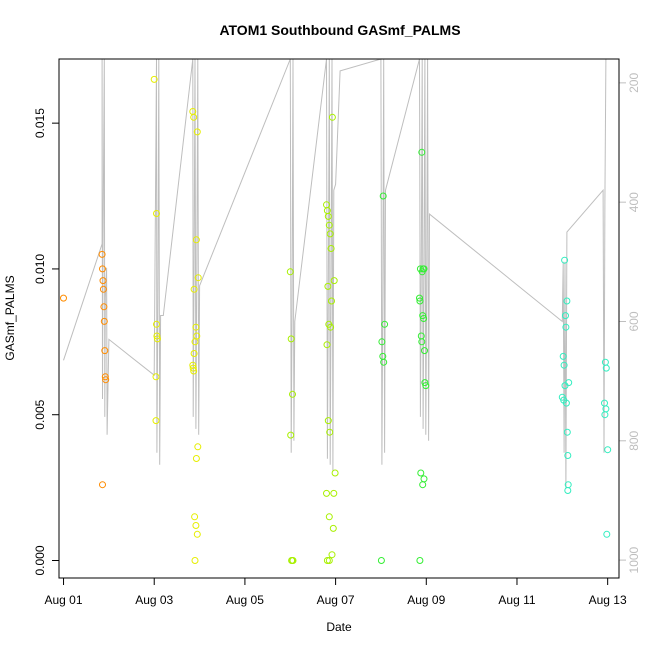 This screenshot has width=650, height=650. What do you see at coordinates (634, 83) in the screenshot?
I see `right-tick-label-0: 200` at bounding box center [634, 83].